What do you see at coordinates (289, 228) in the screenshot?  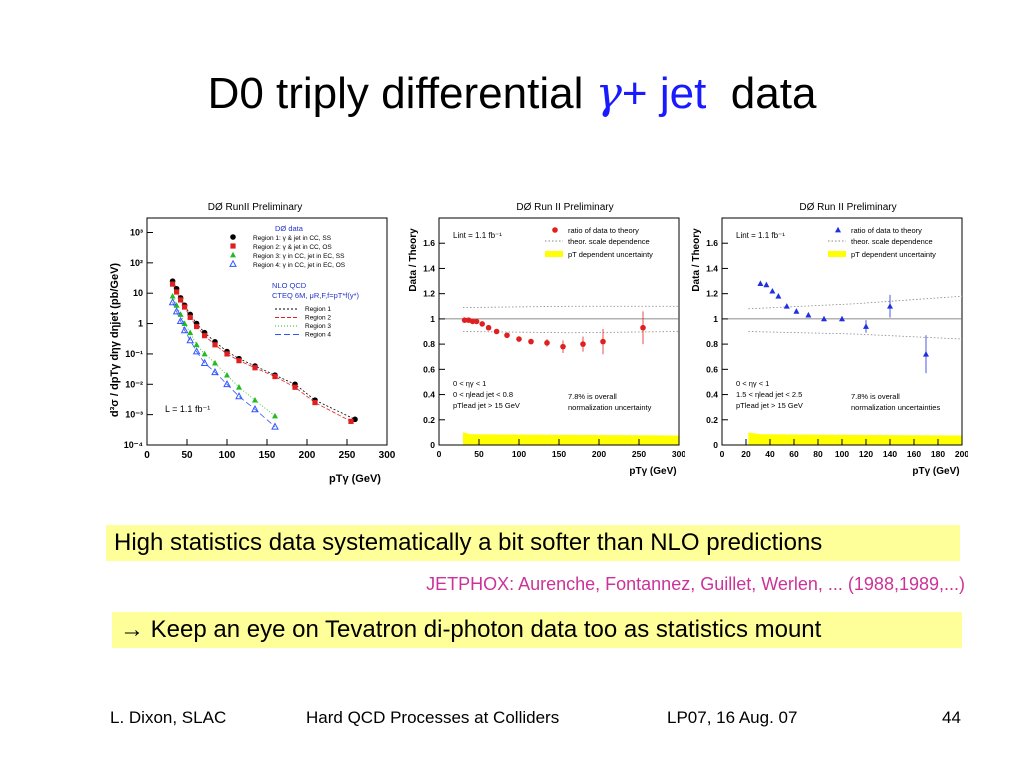 I see `legend-title: DØ data` at bounding box center [289, 228].